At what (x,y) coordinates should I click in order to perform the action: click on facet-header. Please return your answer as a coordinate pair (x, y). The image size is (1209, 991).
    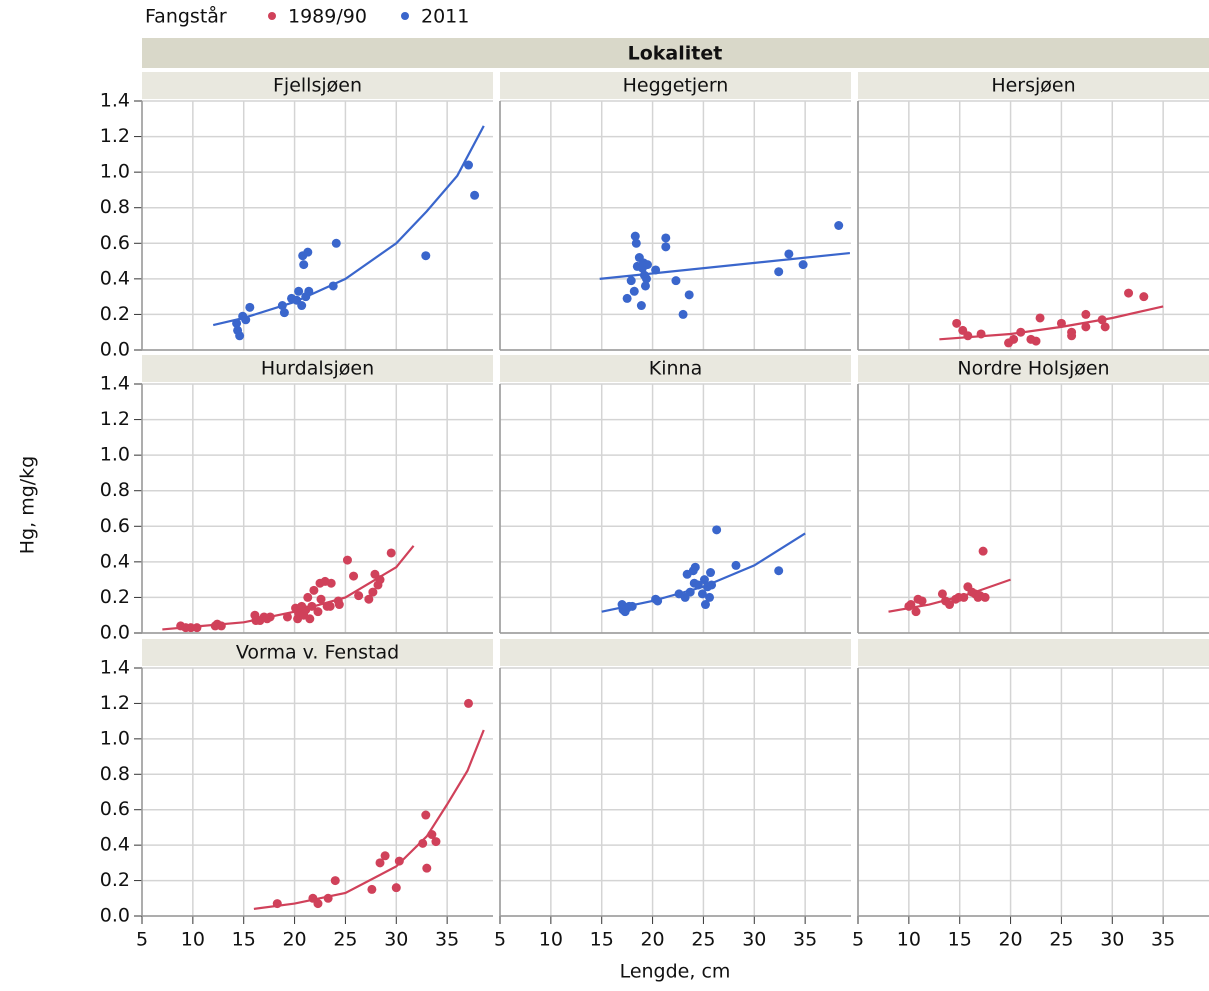
    Looking at the image, I should click on (675, 53).